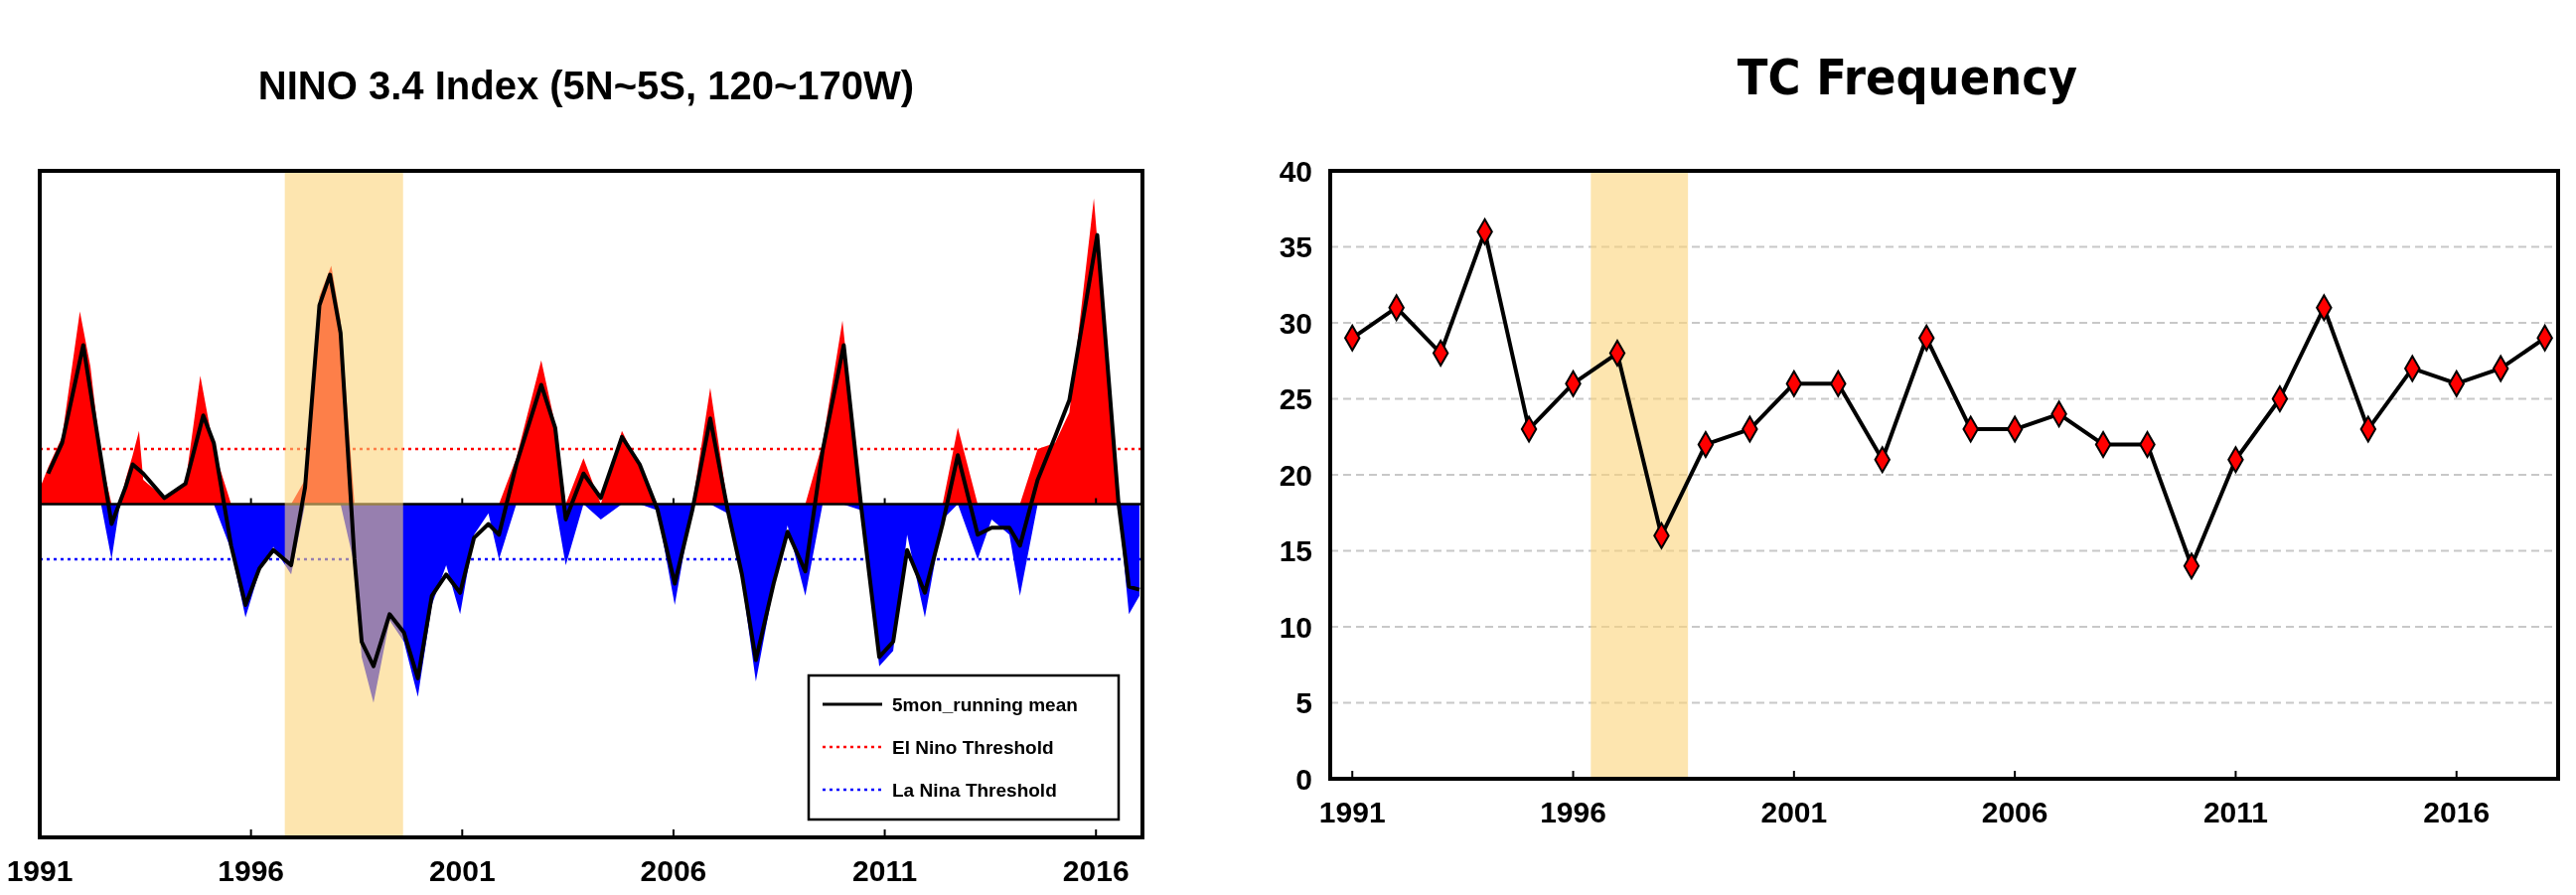 Image resolution: width=2576 pixels, height=895 pixels. What do you see at coordinates (586, 86) in the screenshot?
I see `chart-title: NINO 3.4 Index (5N~5S, 120~170W)` at bounding box center [586, 86].